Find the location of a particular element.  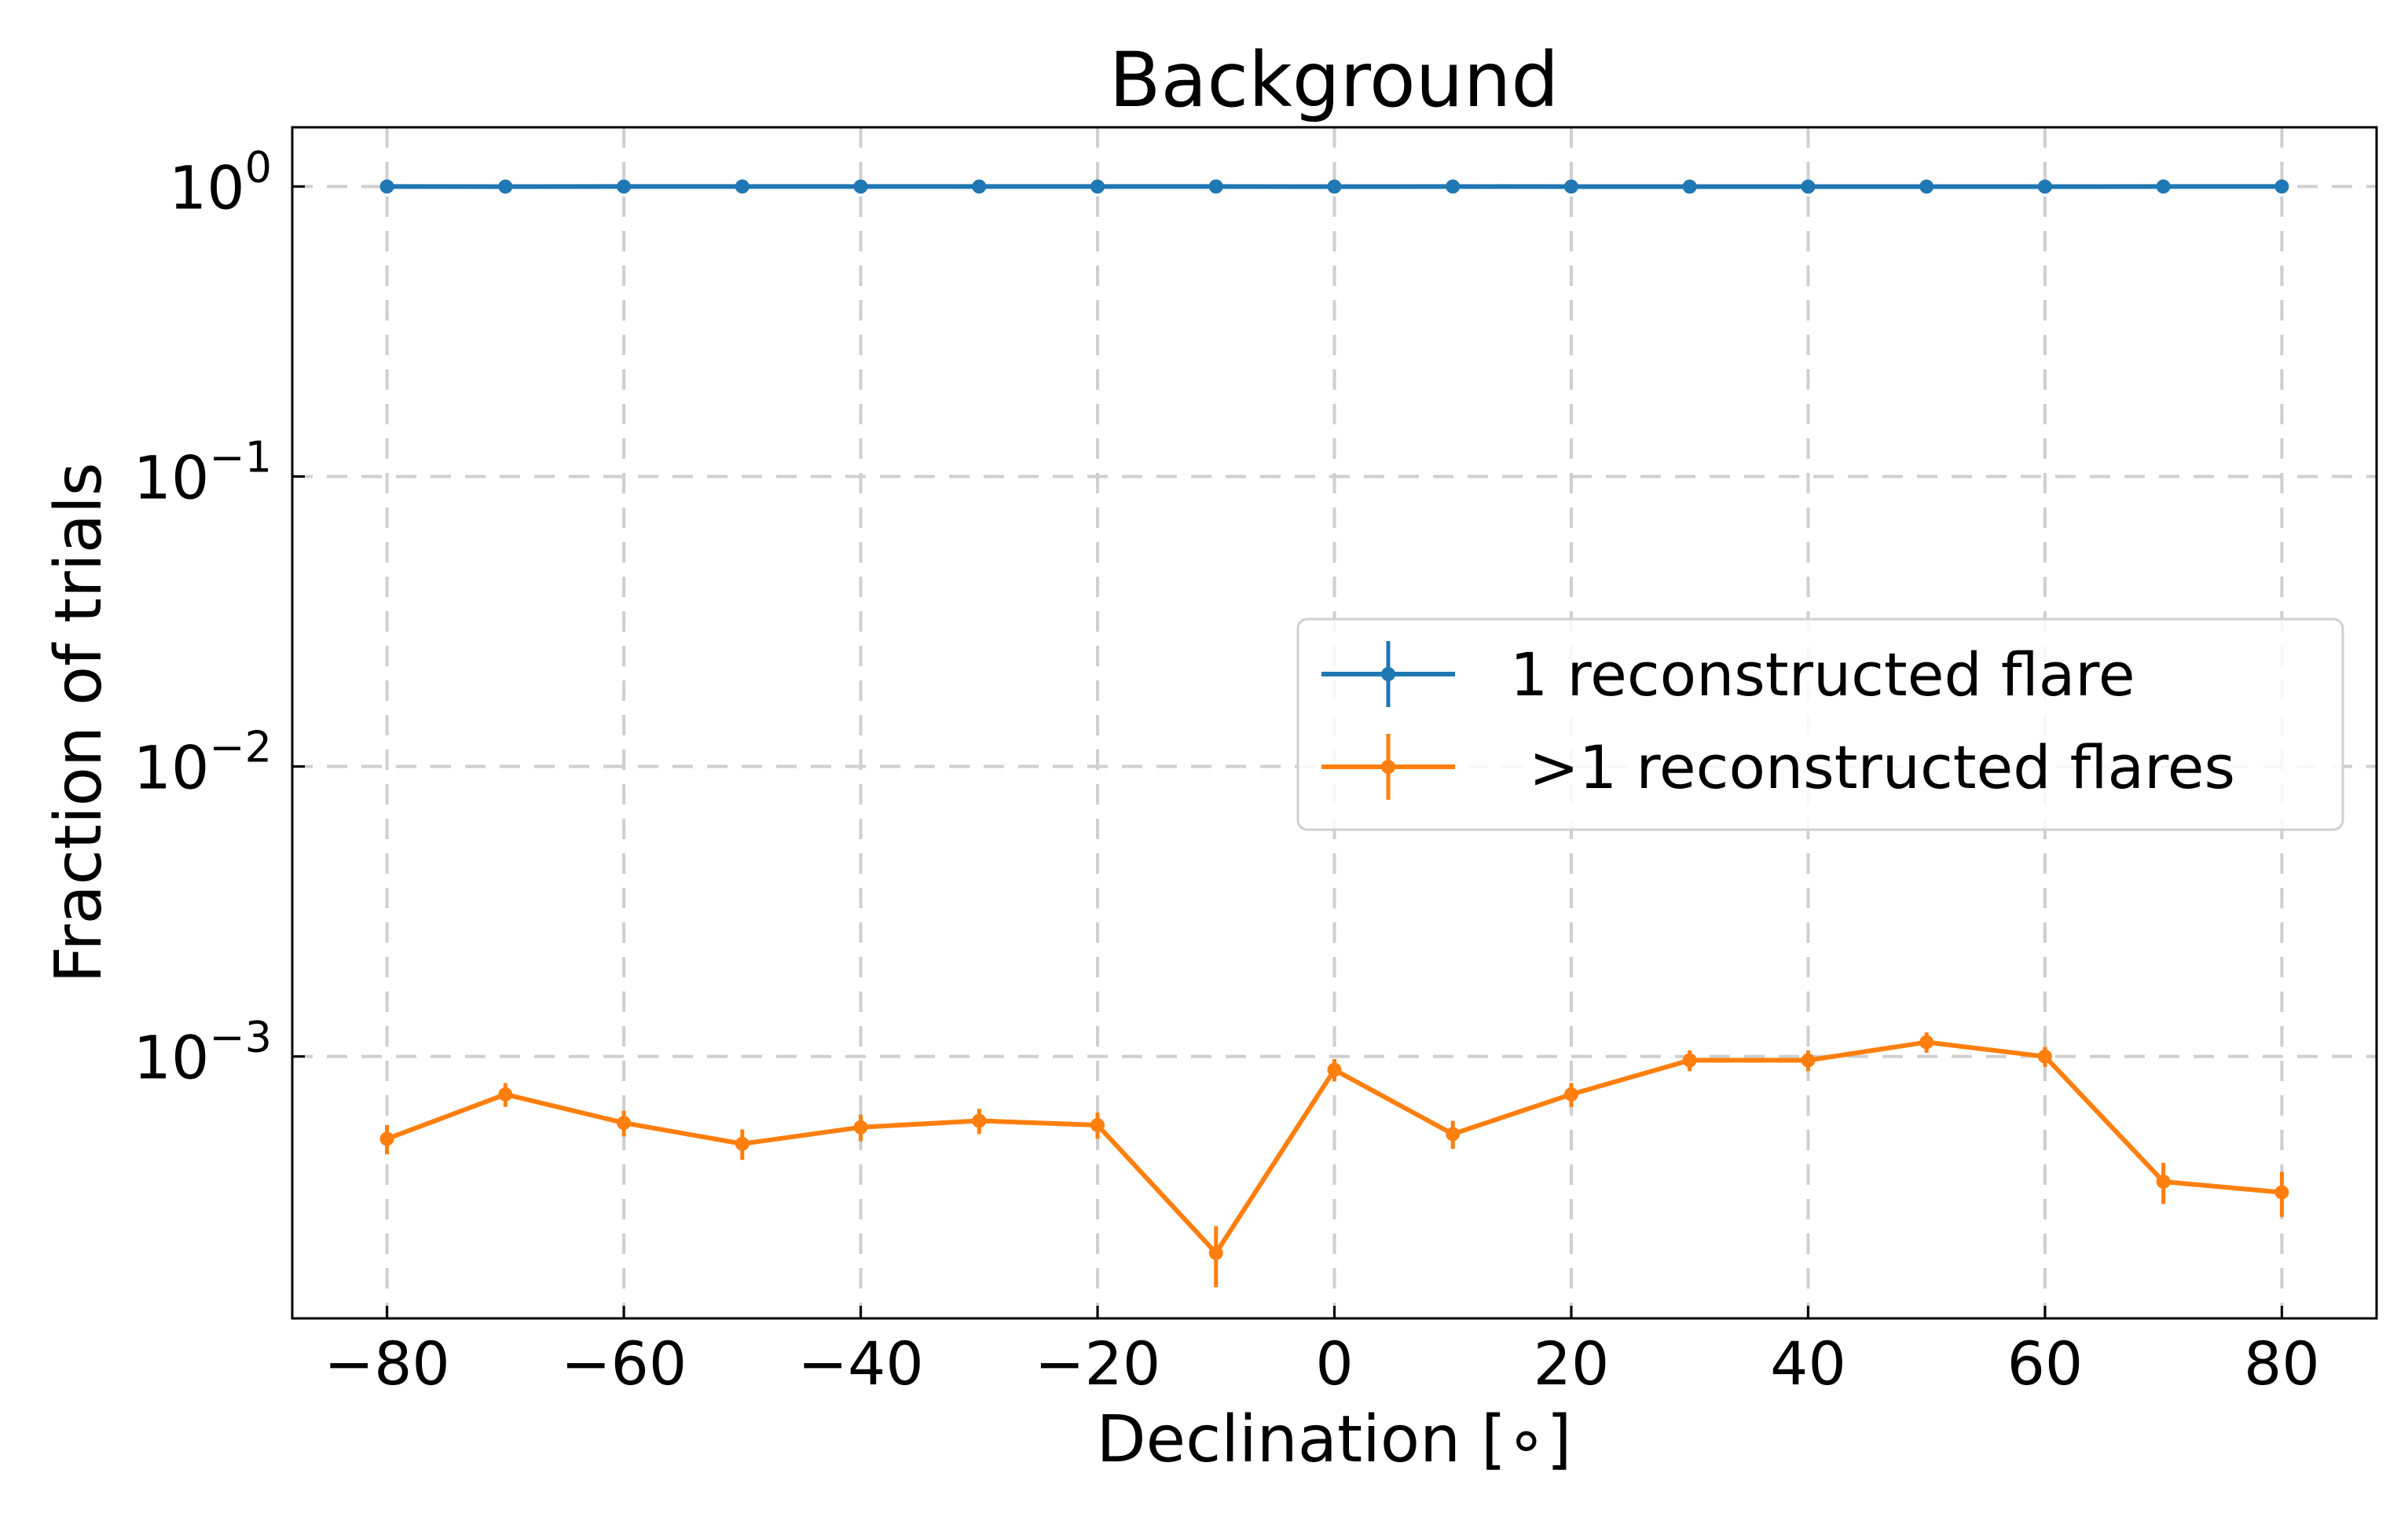

x-tick-label: −80 is located at coordinates (386, 1364).